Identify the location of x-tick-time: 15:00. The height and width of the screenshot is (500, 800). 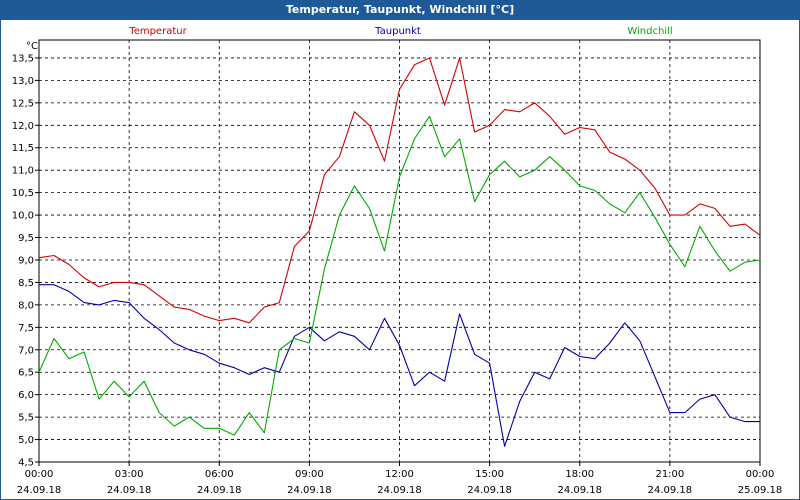
(489, 474).